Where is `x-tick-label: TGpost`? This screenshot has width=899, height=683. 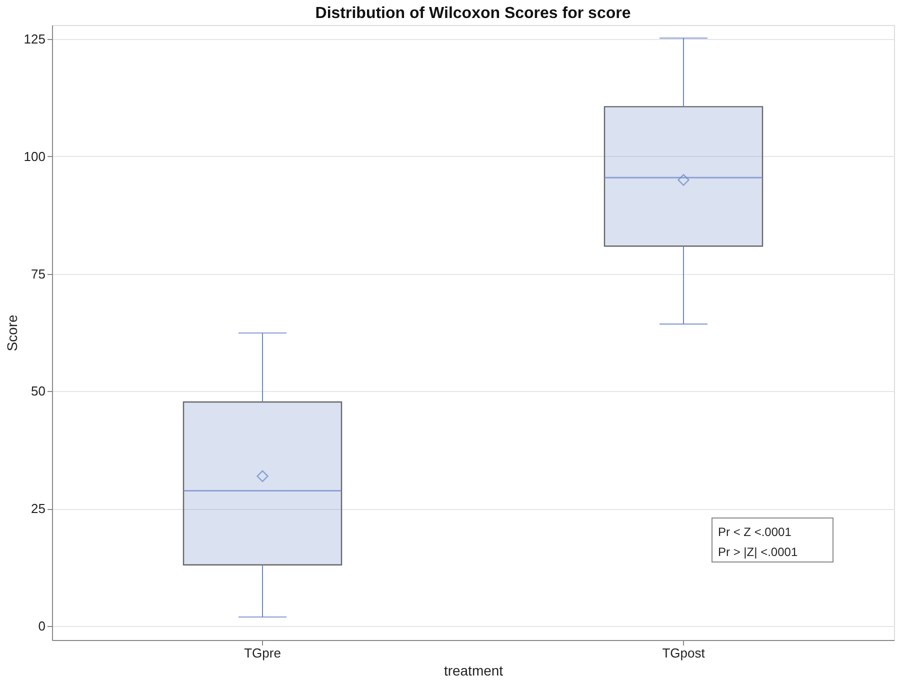 x-tick-label: TGpost is located at coordinates (684, 653).